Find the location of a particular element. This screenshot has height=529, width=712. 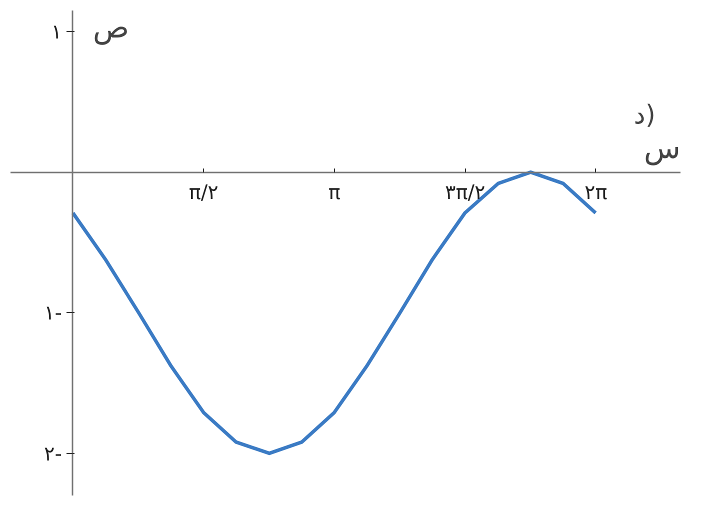

y-tick-label: ١ is located at coordinates (56, 32).